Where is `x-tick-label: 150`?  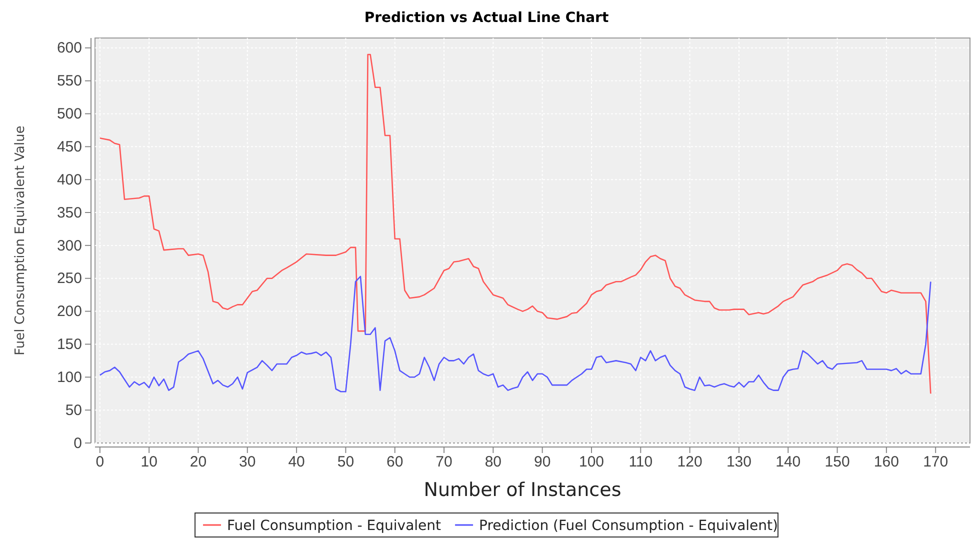 x-tick-label: 150 is located at coordinates (837, 462).